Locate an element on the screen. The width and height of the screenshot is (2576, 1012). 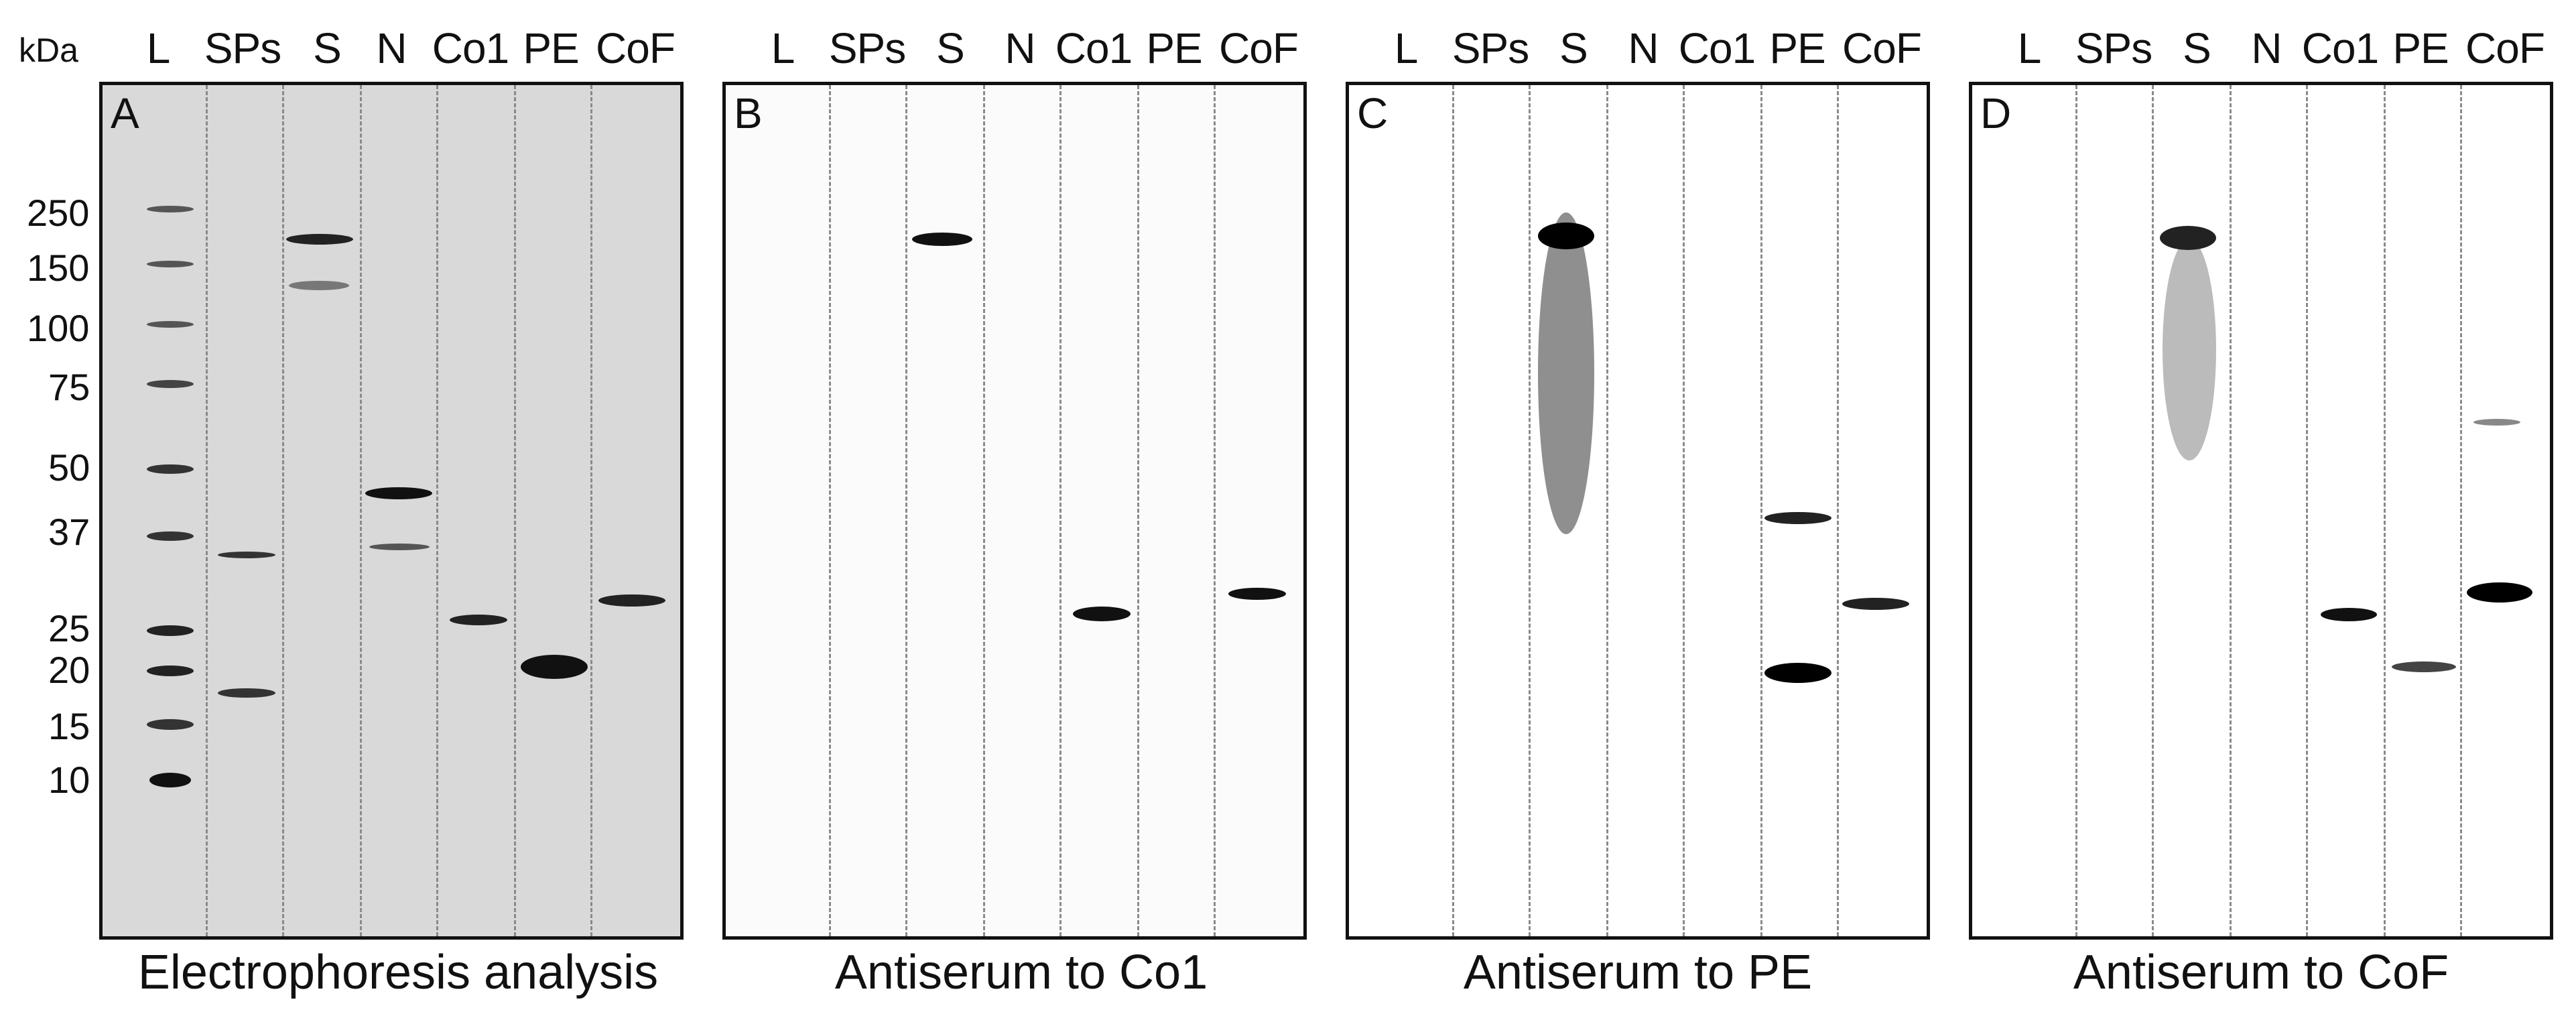
kda-label: kDa is located at coordinates (48, 50).